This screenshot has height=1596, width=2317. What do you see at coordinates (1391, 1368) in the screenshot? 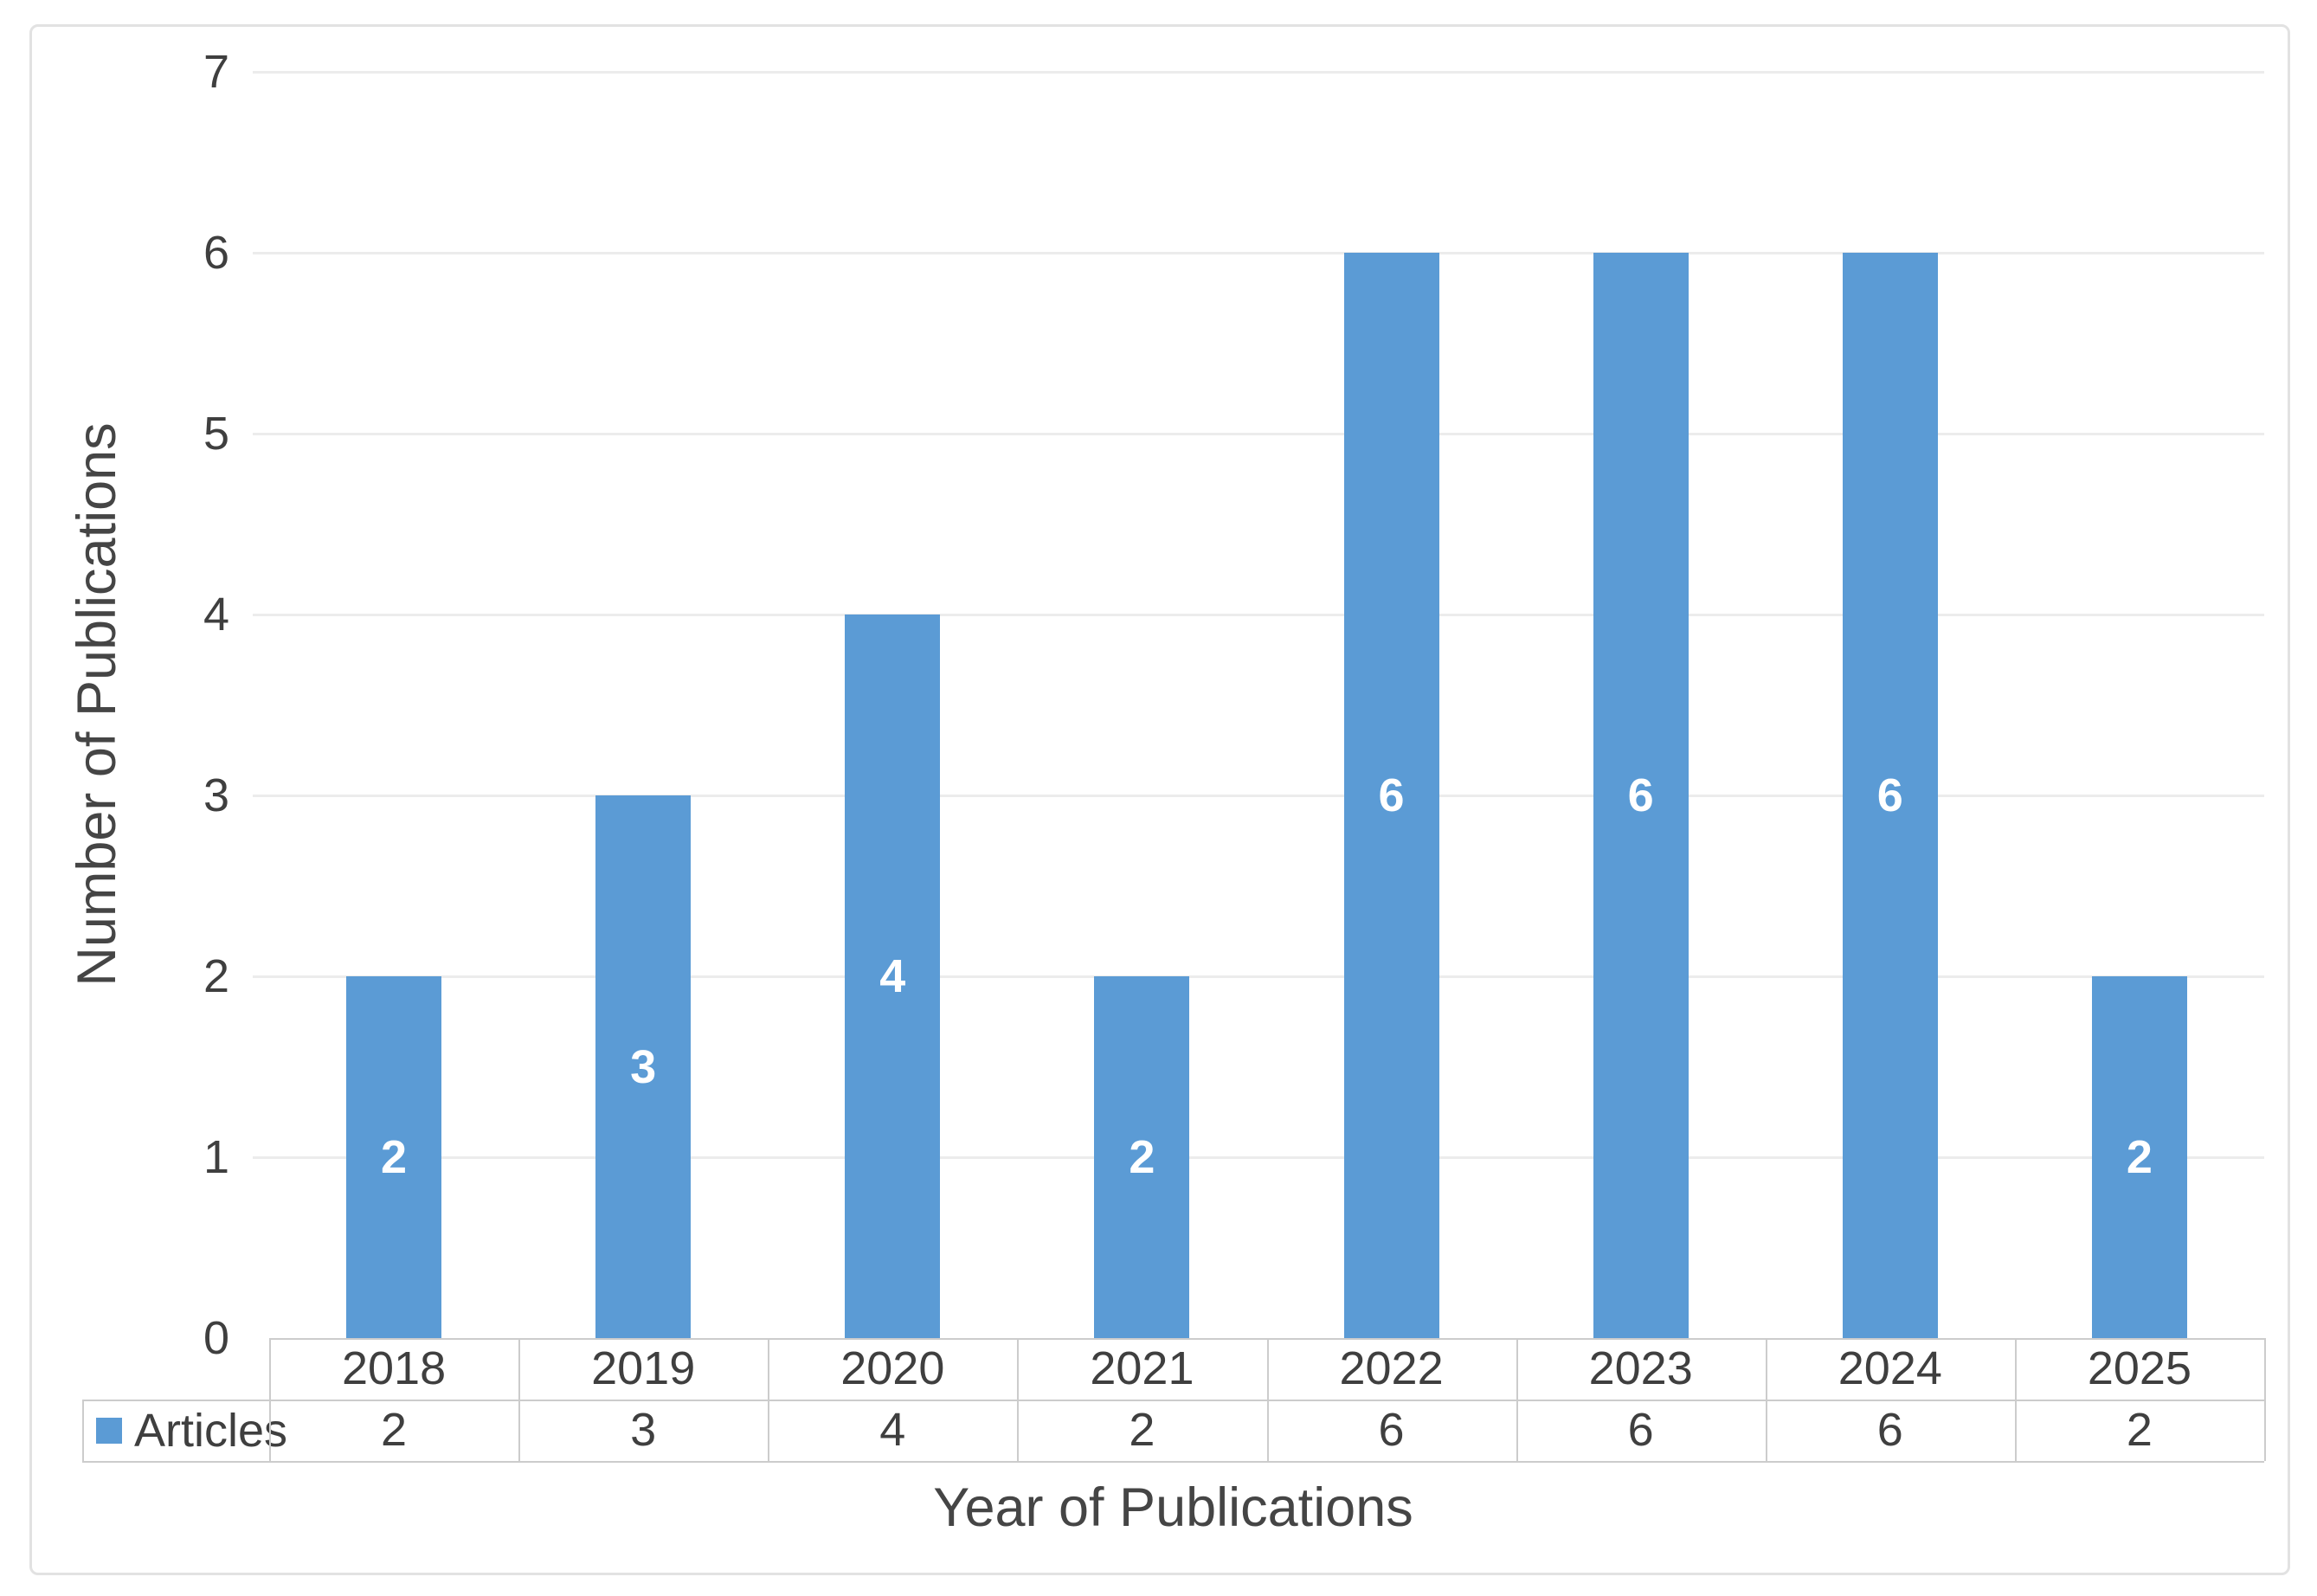
I see `year-header-cell: 2022` at bounding box center [1391, 1368].